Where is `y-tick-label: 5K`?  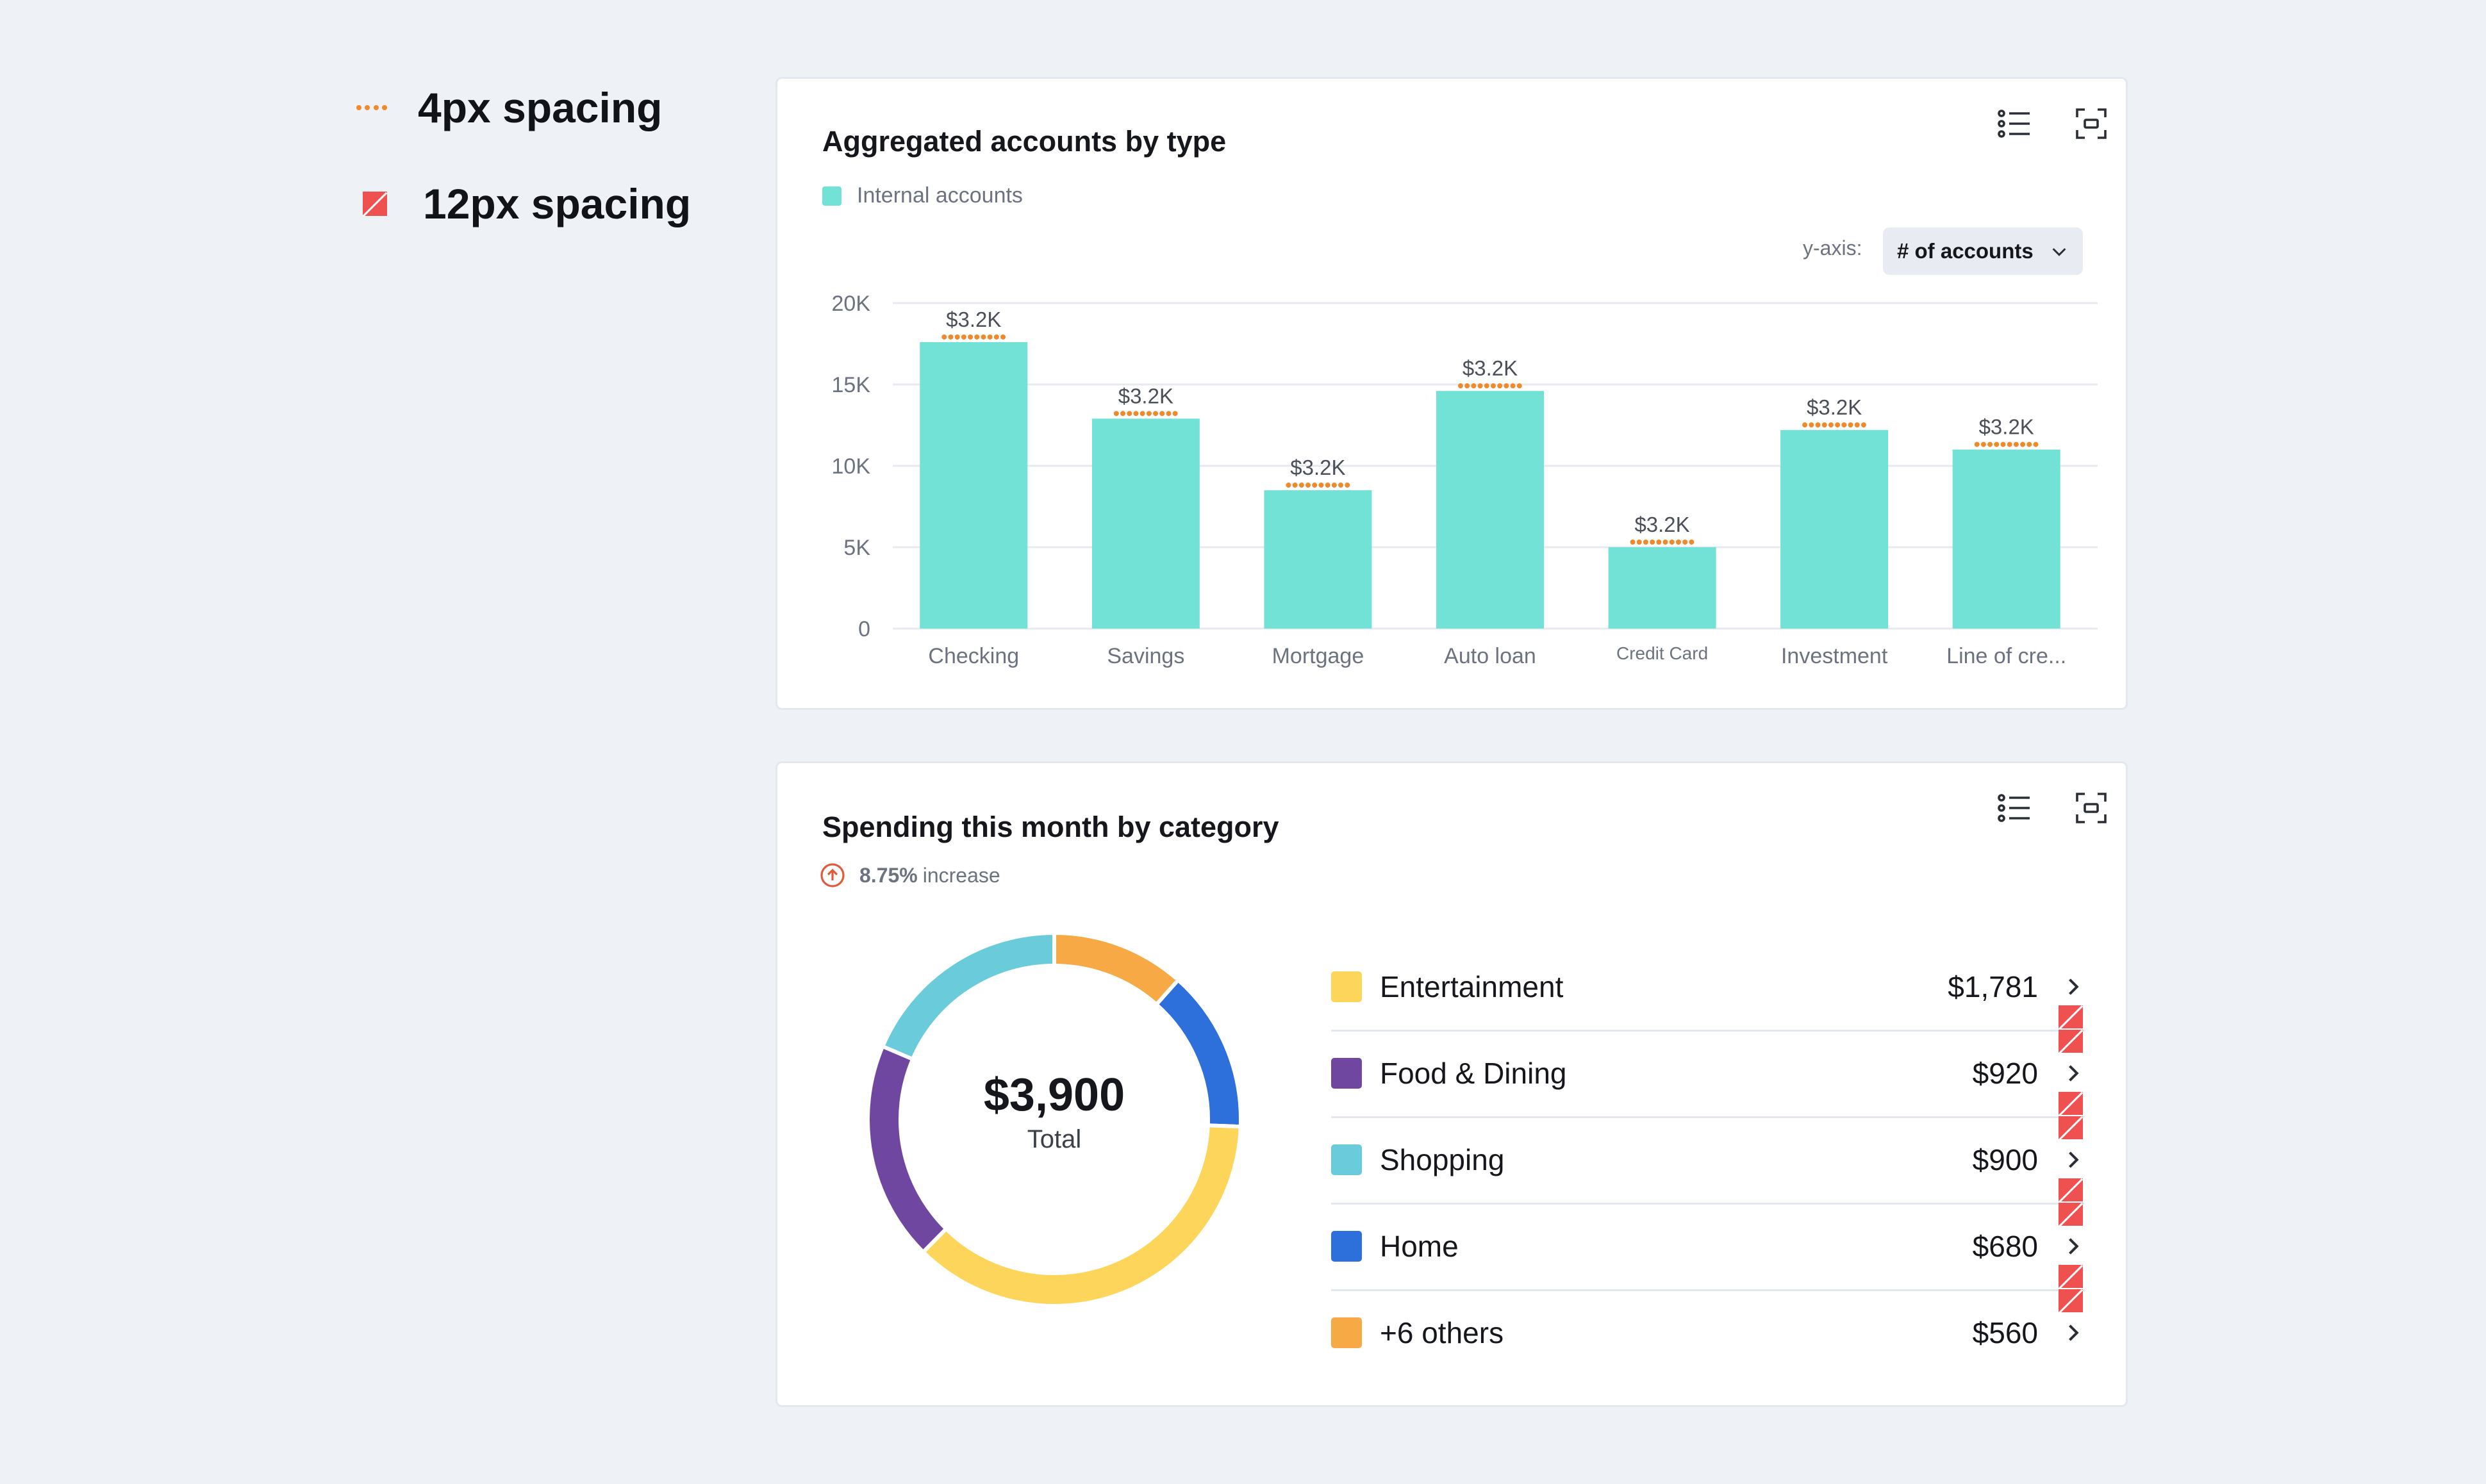
y-tick-label: 5K is located at coordinates (857, 548).